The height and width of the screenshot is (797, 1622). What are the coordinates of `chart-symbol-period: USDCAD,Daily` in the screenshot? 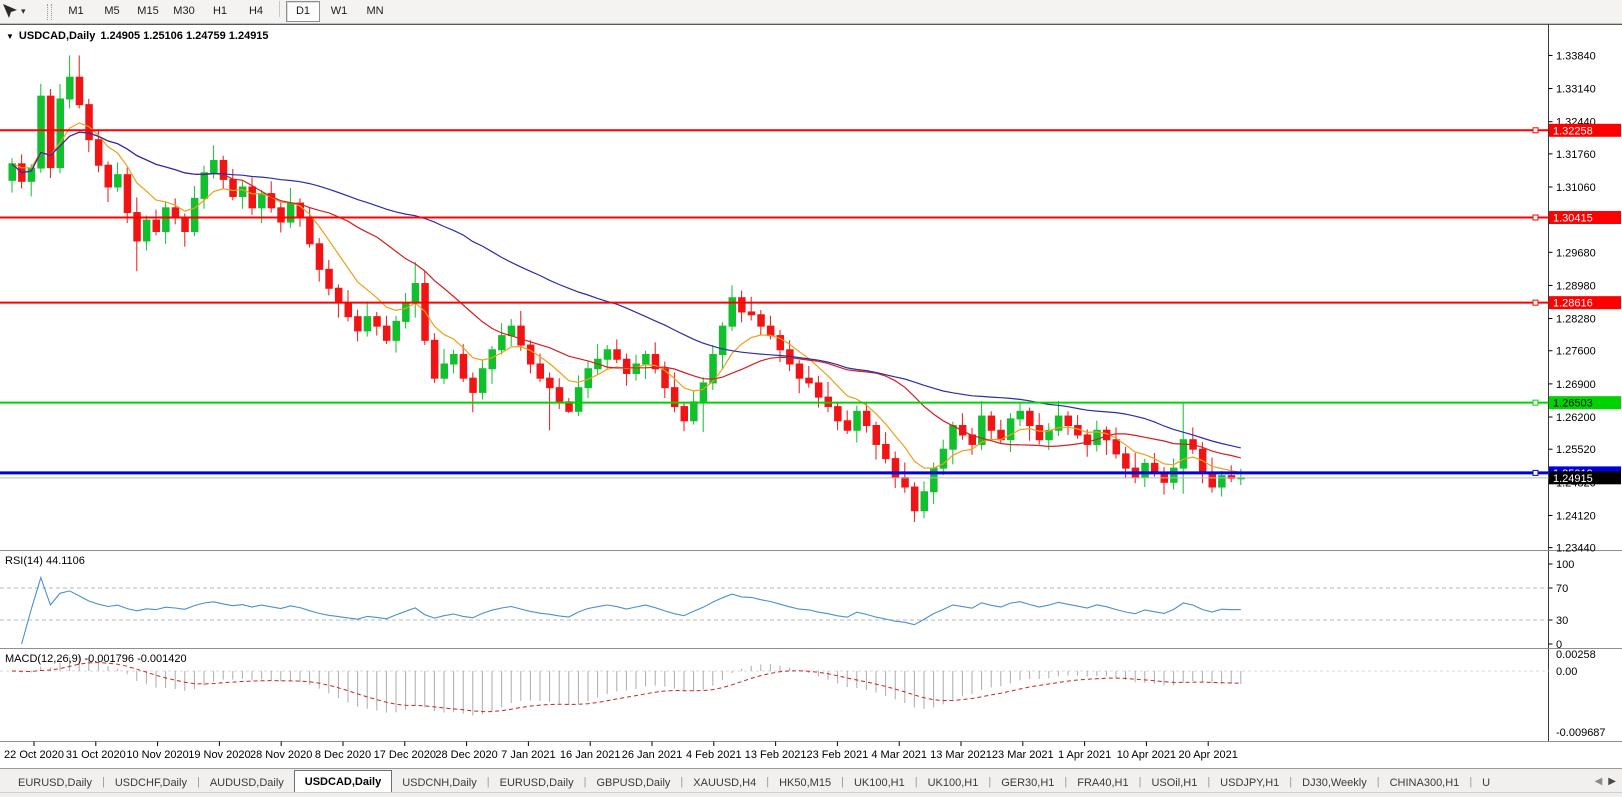 It's located at (57, 36).